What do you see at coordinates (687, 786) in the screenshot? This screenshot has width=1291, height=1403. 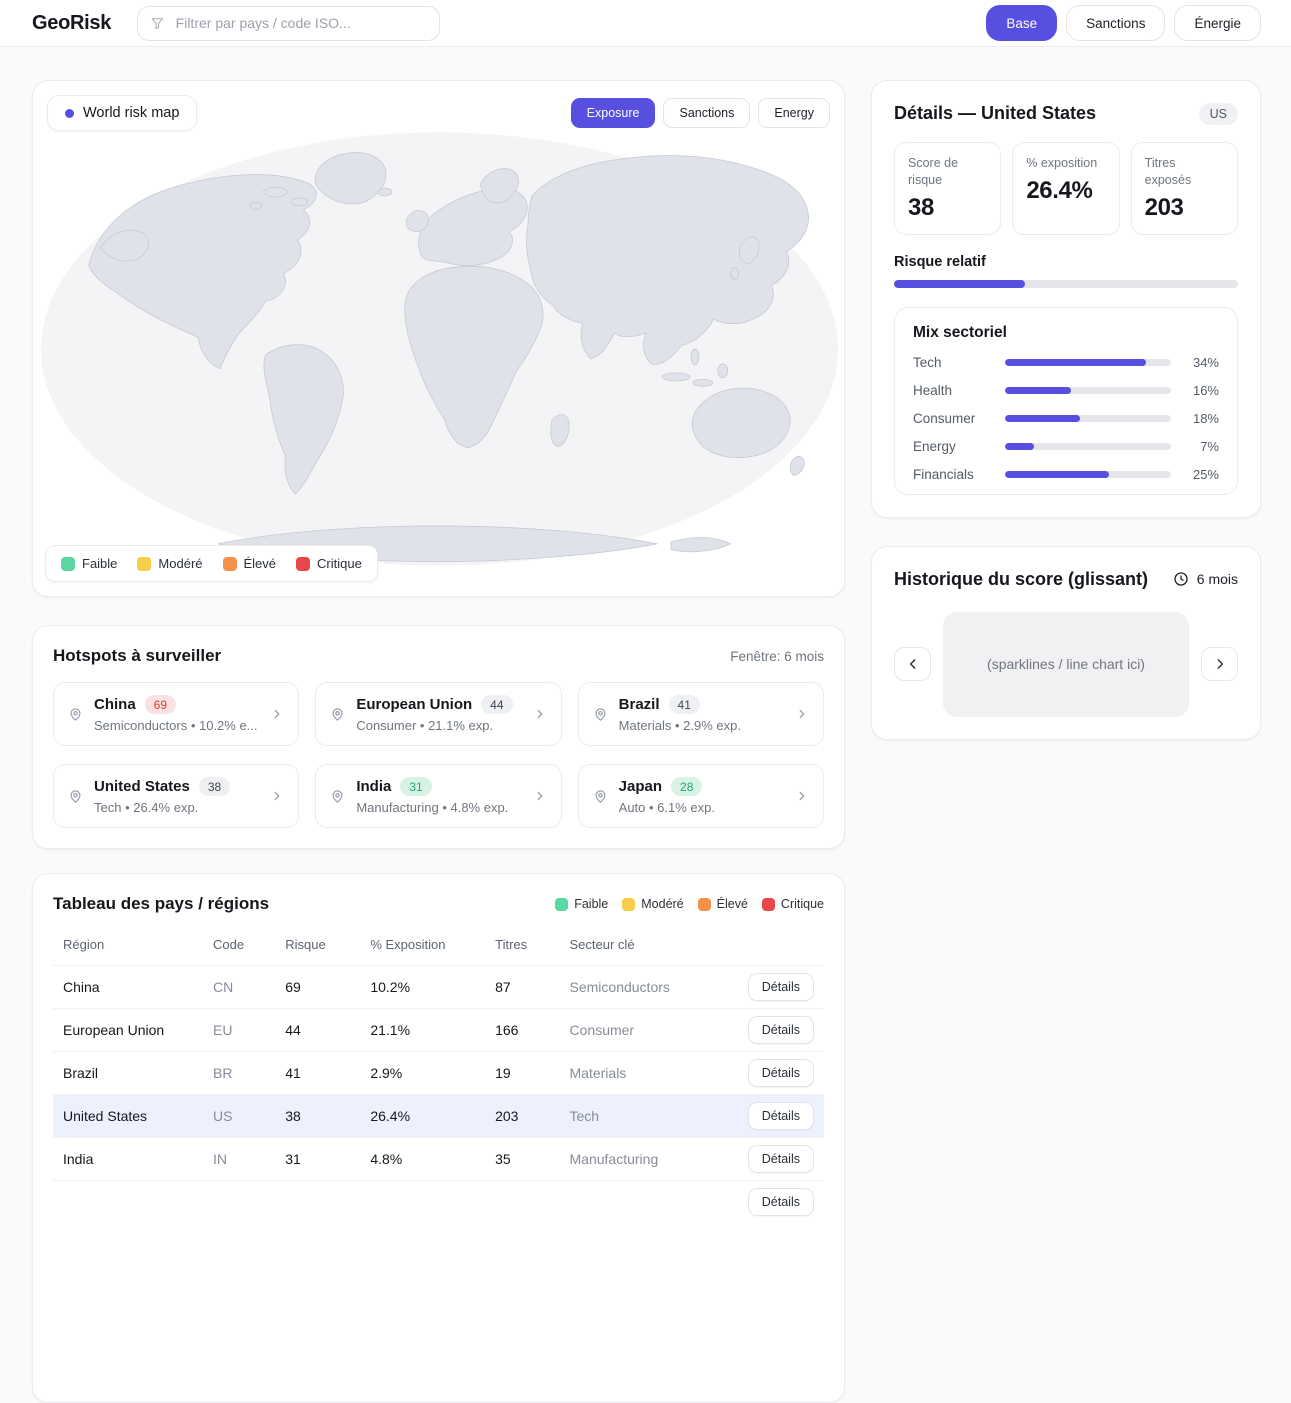 I see `hotspot-score-badge: 28` at bounding box center [687, 786].